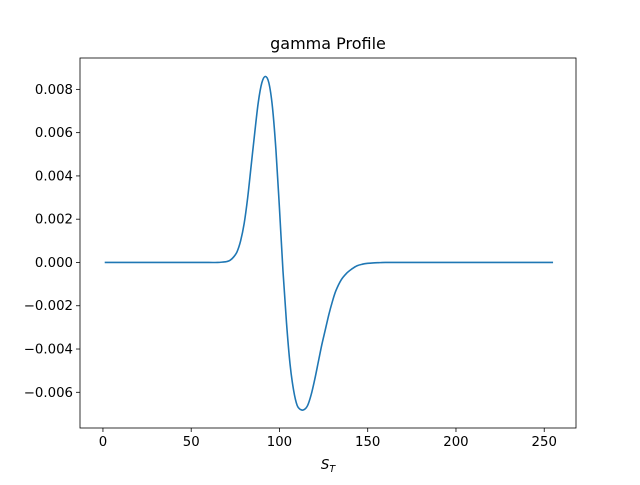  I want to click on x-tick-label: 100, so click(279, 442).